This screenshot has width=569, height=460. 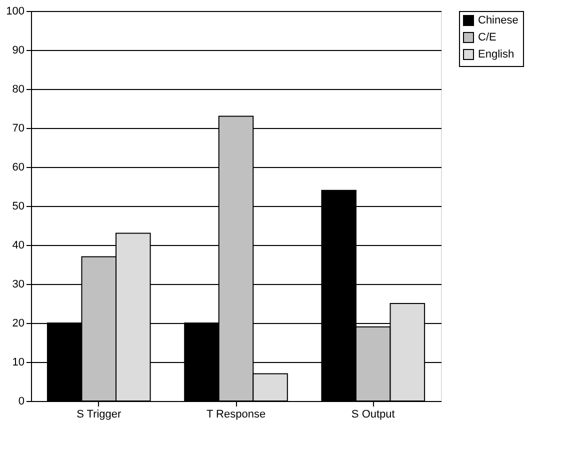 What do you see at coordinates (18, 168) in the screenshot?
I see `y-tick-label: 60` at bounding box center [18, 168].